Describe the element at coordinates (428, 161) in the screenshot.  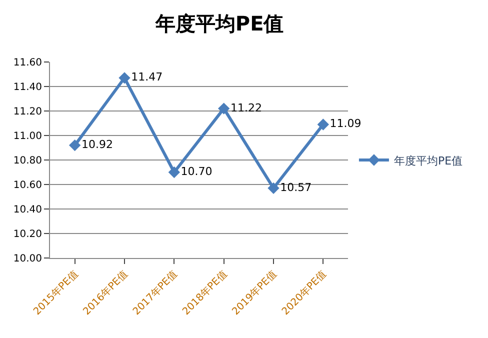
I see `legend-label: 年度平均PE值` at that location.